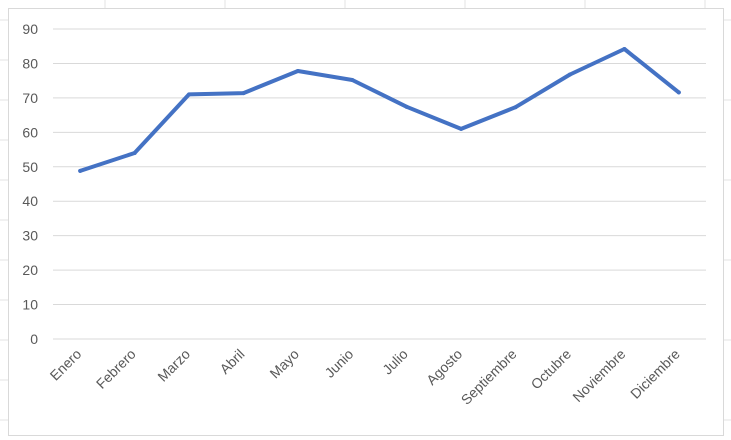 The image size is (731, 440). What do you see at coordinates (30, 184) in the screenshot?
I see `y-axis-ticks: 0 10 20 30 40 50 60 70 80 90` at bounding box center [30, 184].